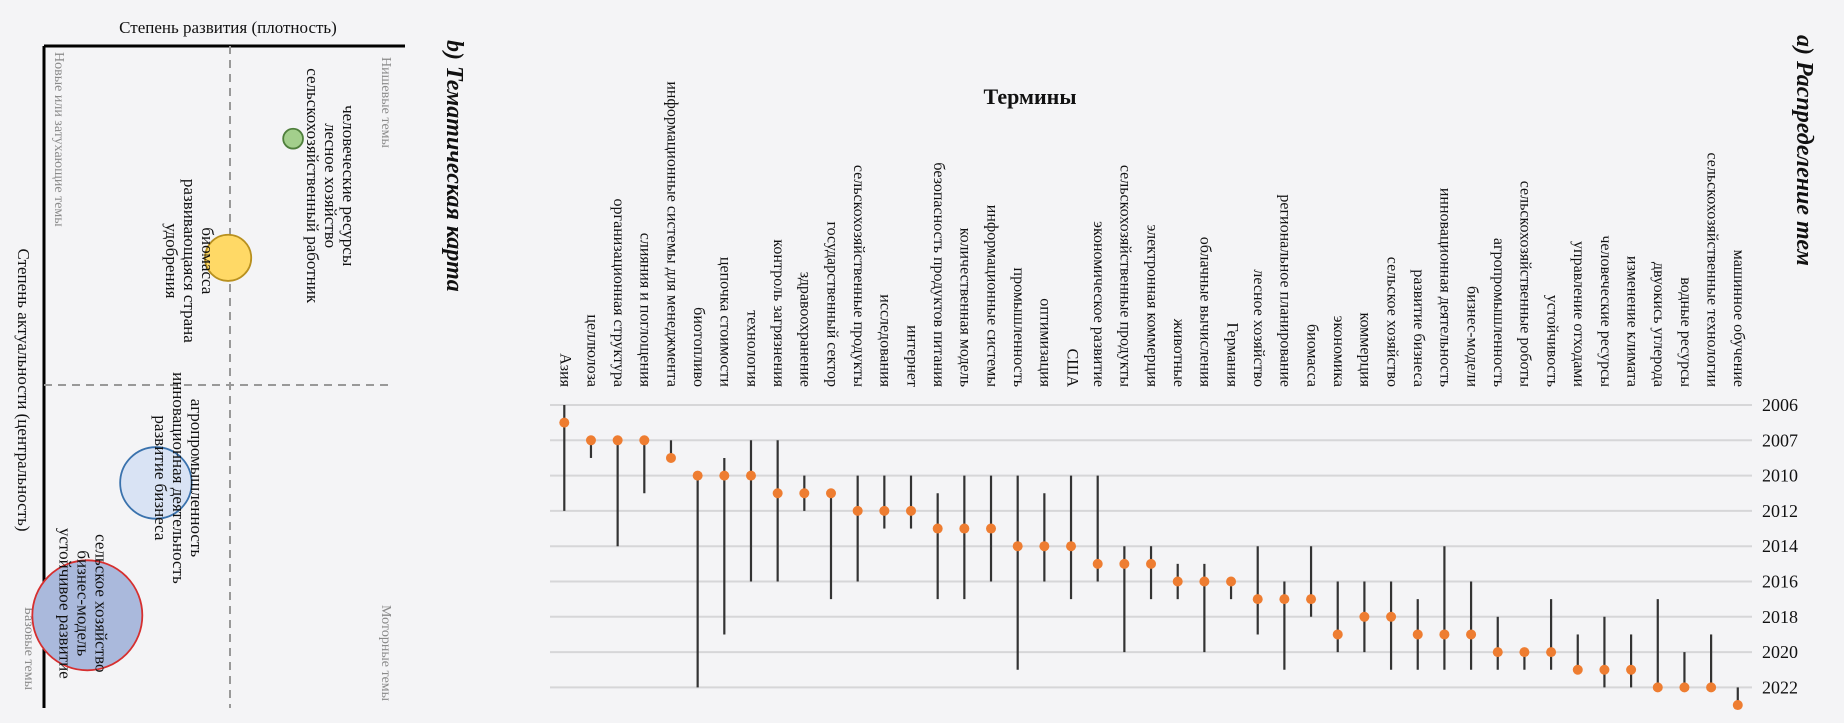 Image resolution: width=1844 pixels, height=723 pixels. What do you see at coordinates (23, 389) in the screenshot?
I see `centrality-axis-label: Степень актуальности (центральность)` at bounding box center [23, 389].